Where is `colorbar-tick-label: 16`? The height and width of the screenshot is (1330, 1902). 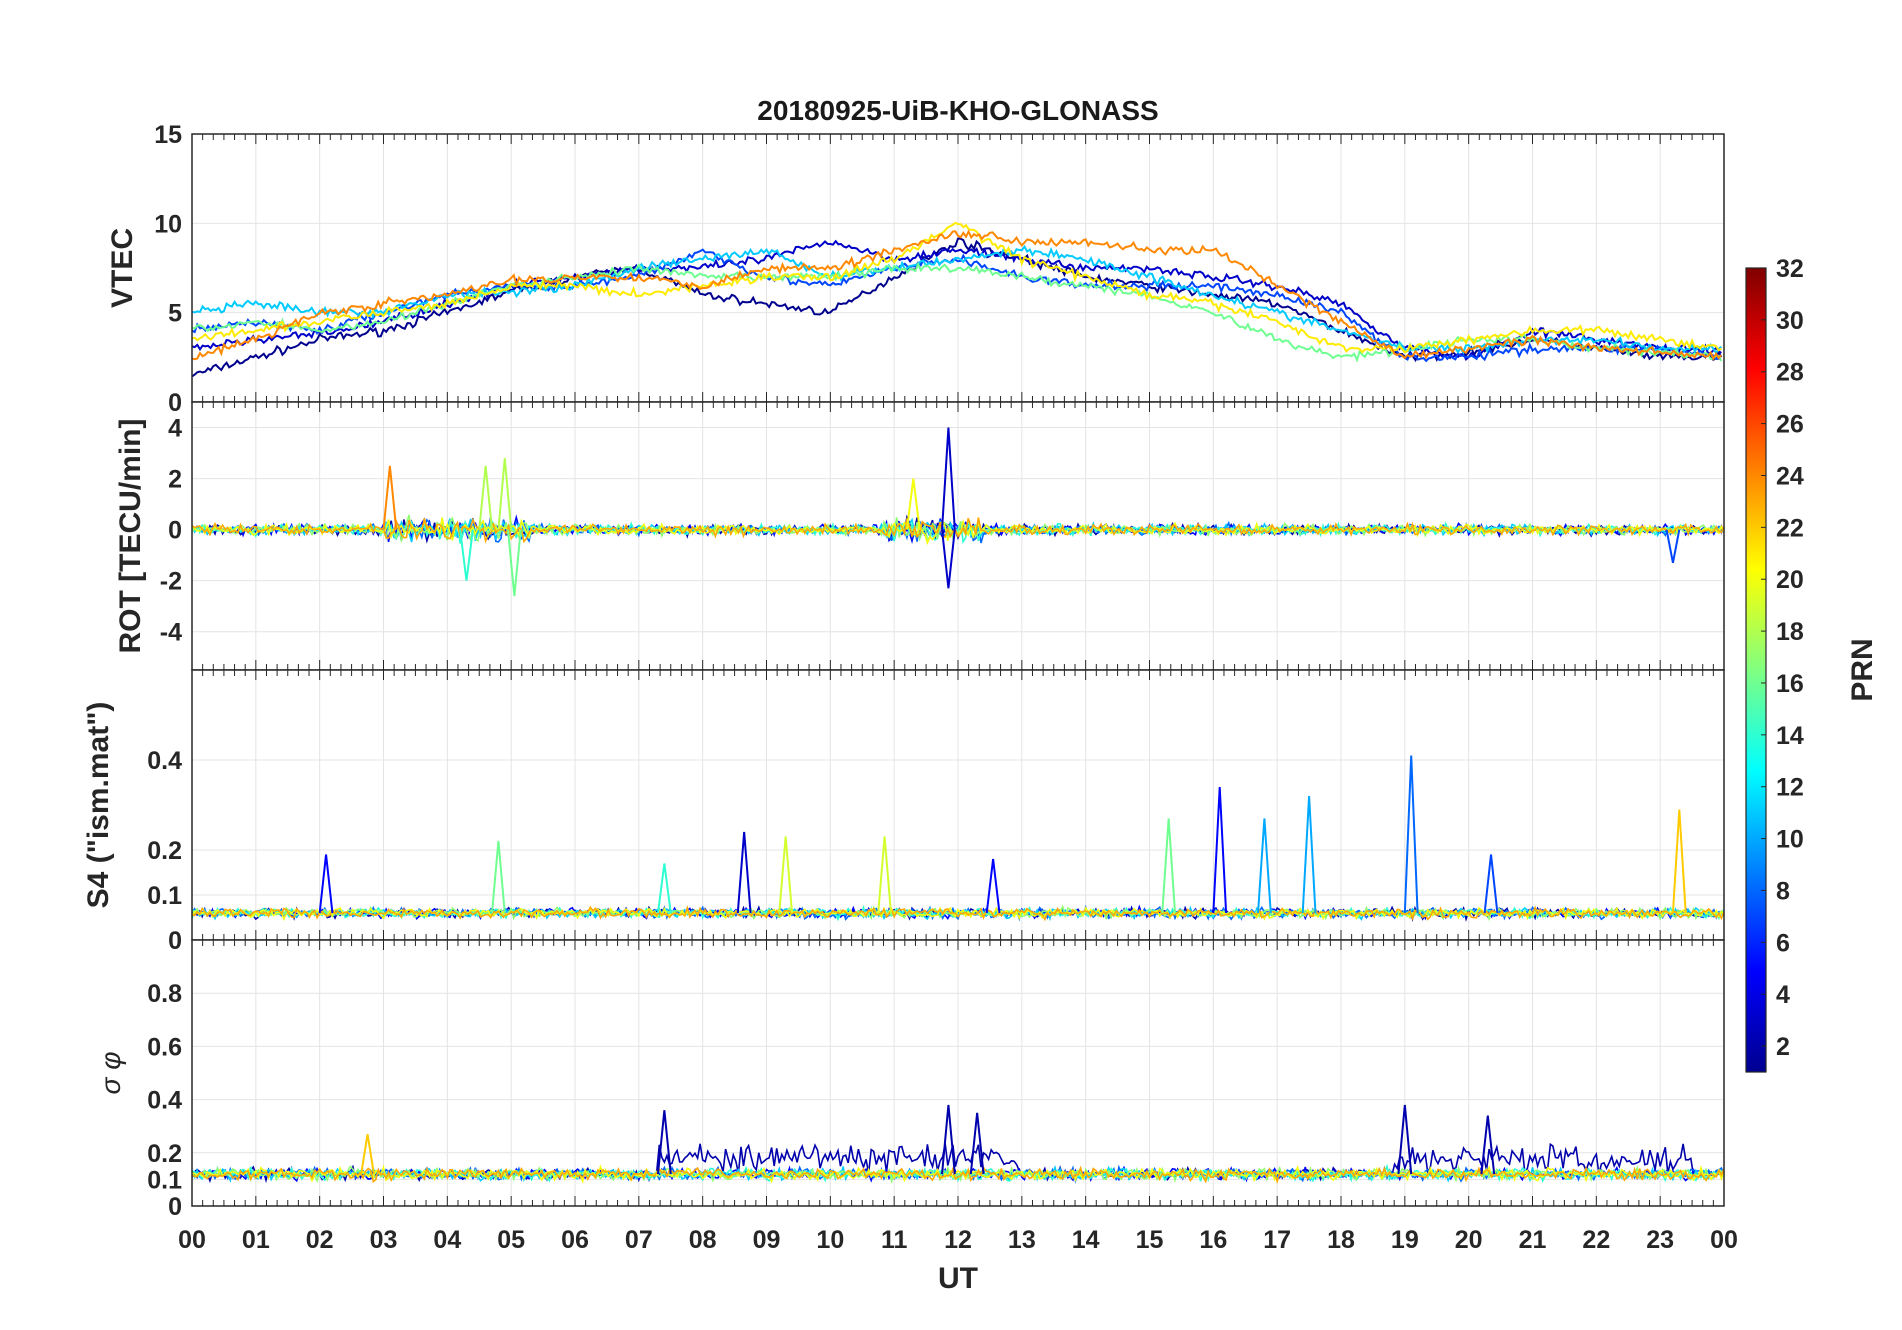
colorbar-tick-label: 16 is located at coordinates (1790, 684).